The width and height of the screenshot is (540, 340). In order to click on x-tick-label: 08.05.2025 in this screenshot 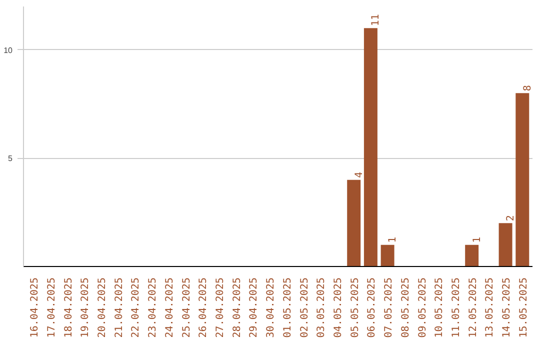, I will do `click(406, 307)`.